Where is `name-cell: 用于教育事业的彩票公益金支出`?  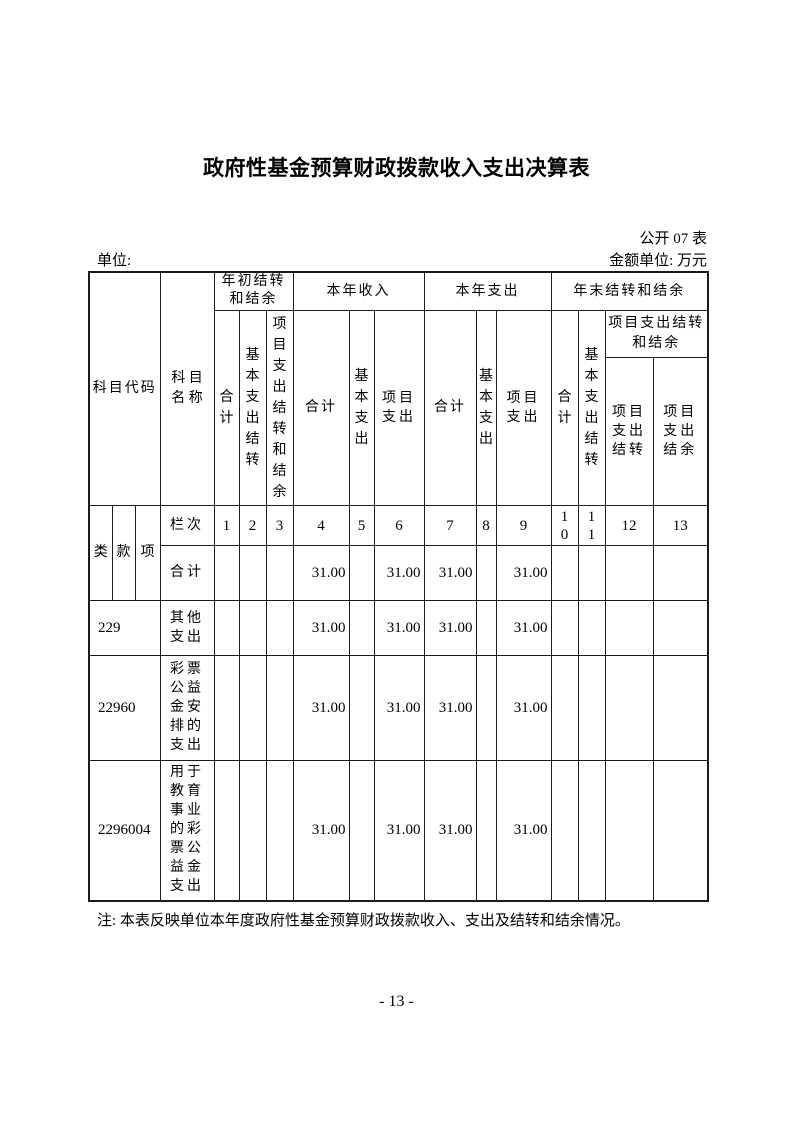
name-cell: 用于教育事业的彩票公益金支出 is located at coordinates (187, 830).